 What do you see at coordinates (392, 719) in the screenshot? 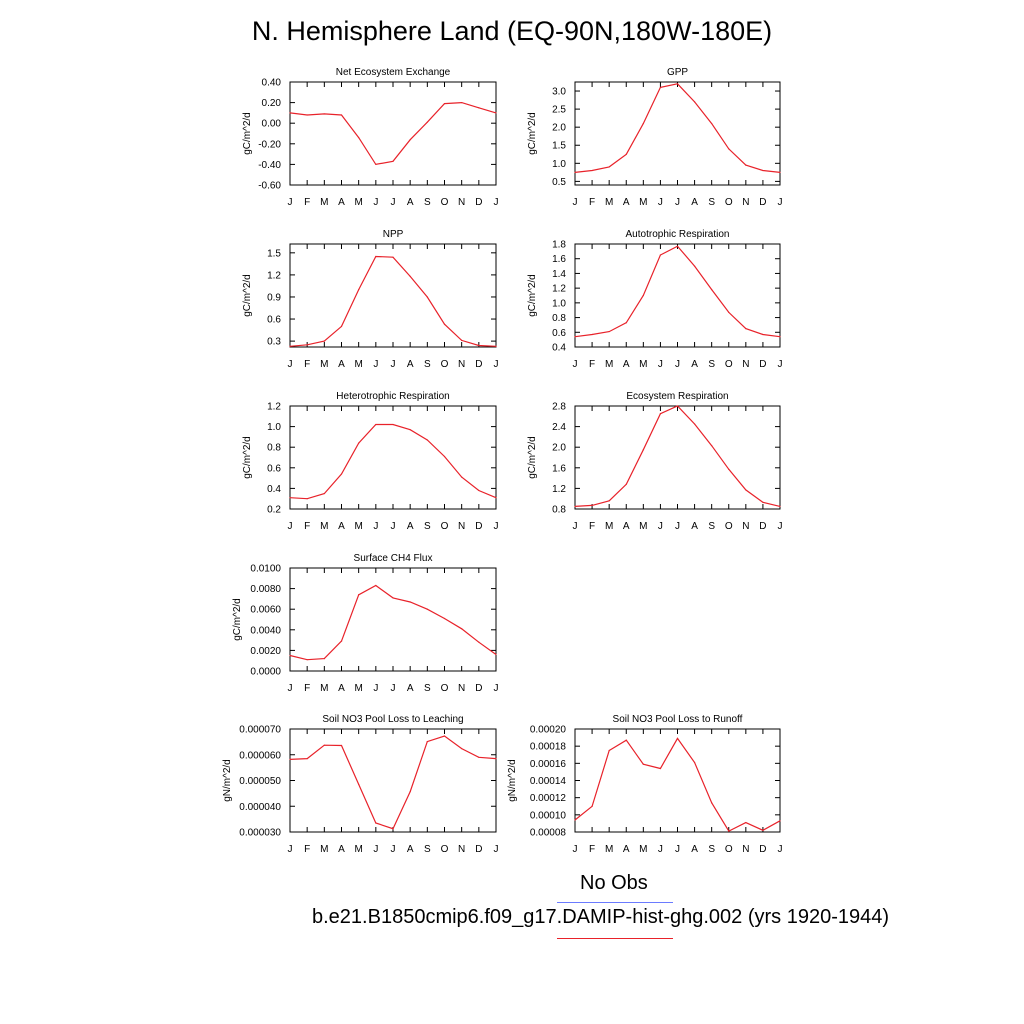
I see `panel-title: Soil NO3 Pool Loss to Leaching` at bounding box center [392, 719].